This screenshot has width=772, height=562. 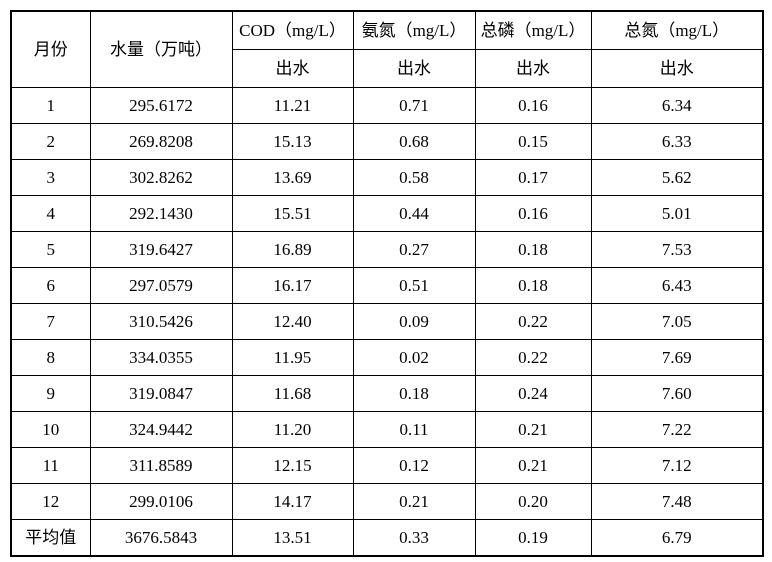 I want to click on cod-cell: 11.68, so click(x=292, y=393).